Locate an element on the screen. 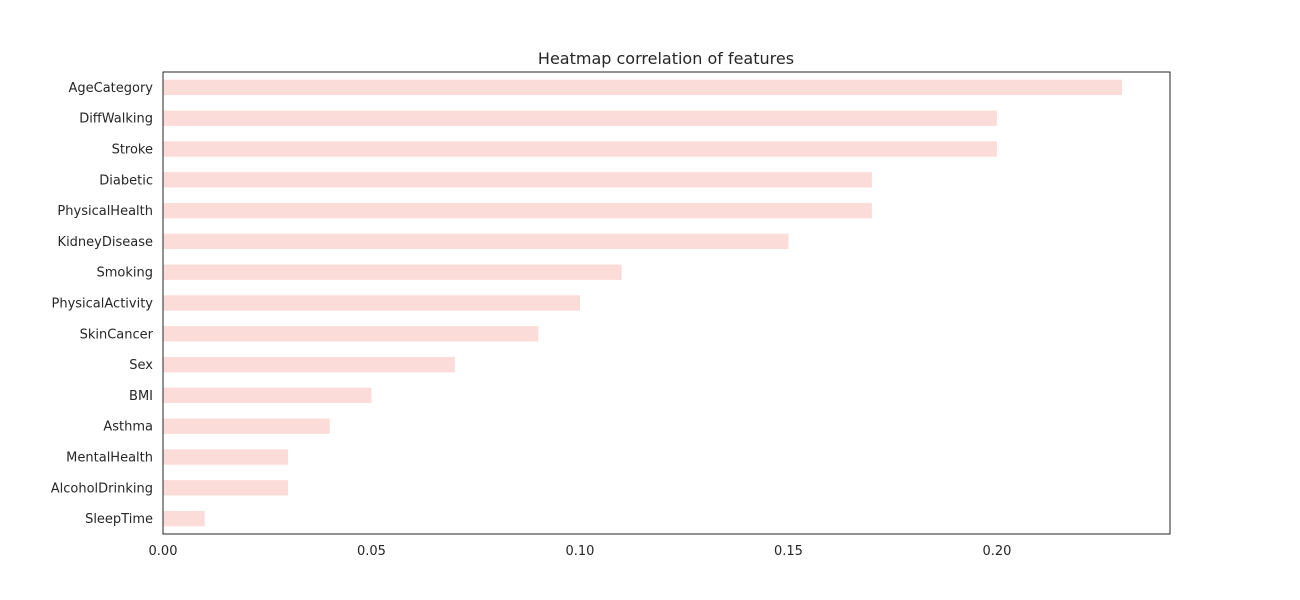 The image size is (1300, 600). bar-asthma is located at coordinates (246, 426).